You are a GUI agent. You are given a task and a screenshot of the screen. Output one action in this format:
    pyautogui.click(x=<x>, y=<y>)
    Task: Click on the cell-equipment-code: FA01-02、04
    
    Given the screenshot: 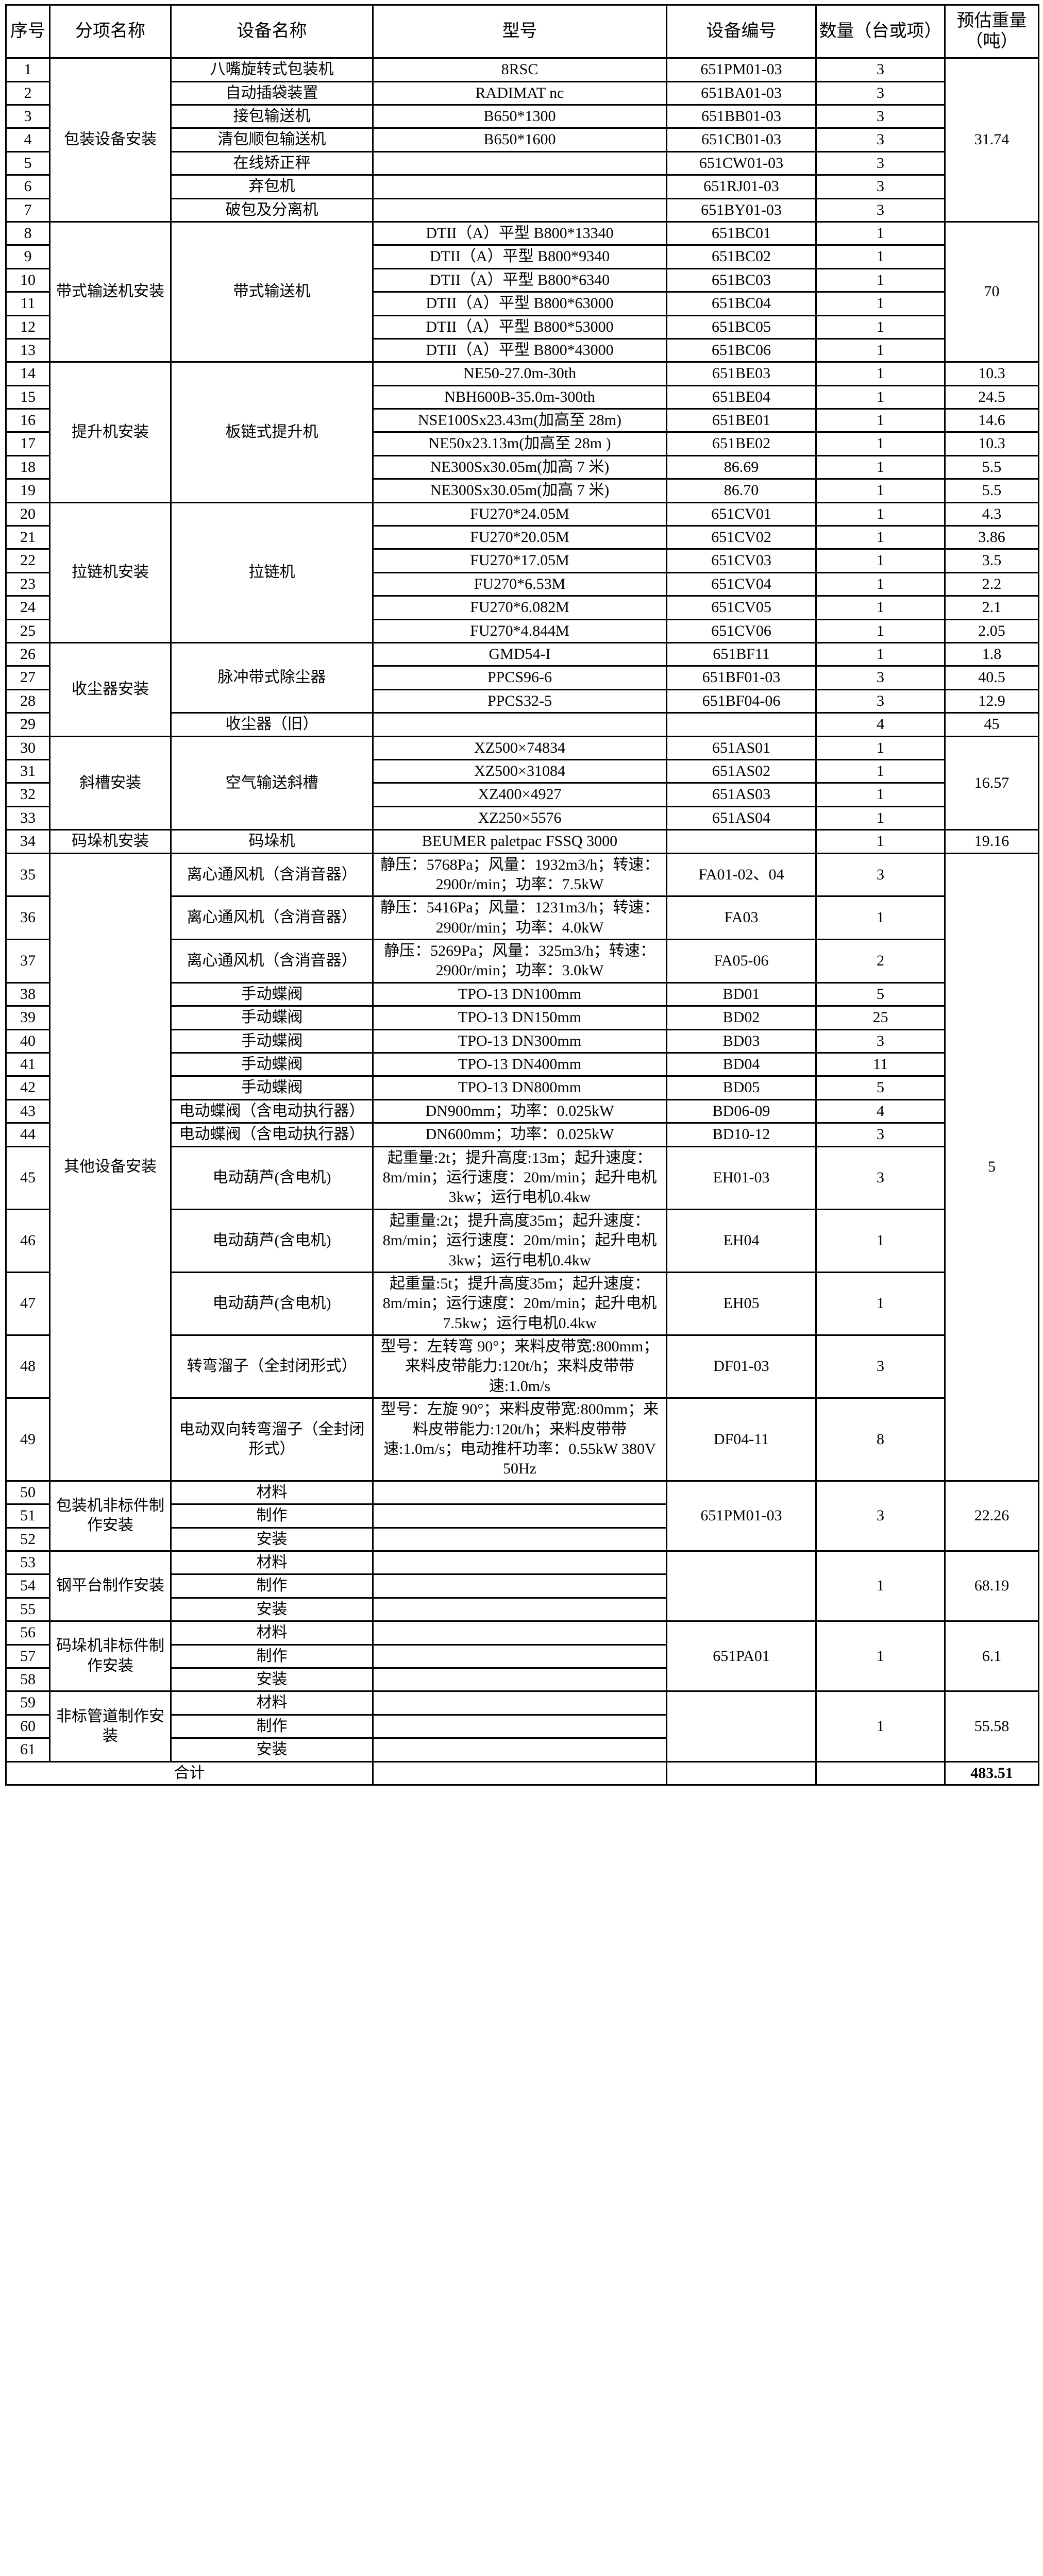 What is the action you would take?
    pyautogui.click(x=741, y=875)
    